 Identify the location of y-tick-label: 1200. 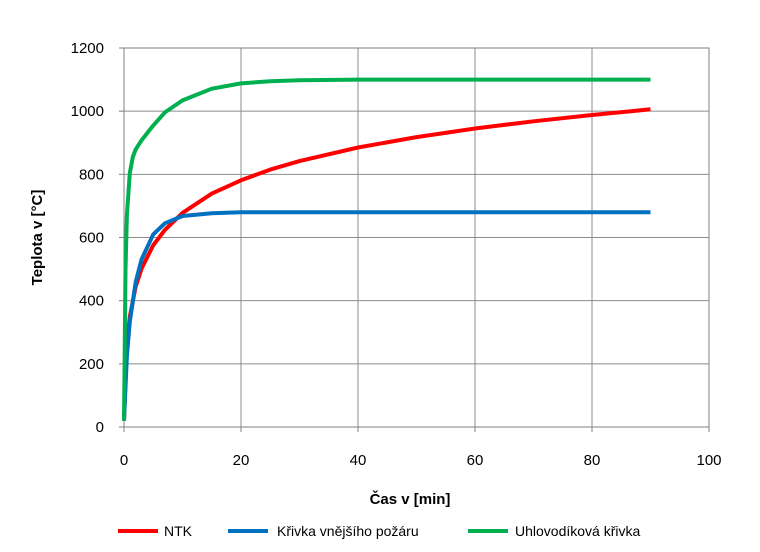
(87, 48).